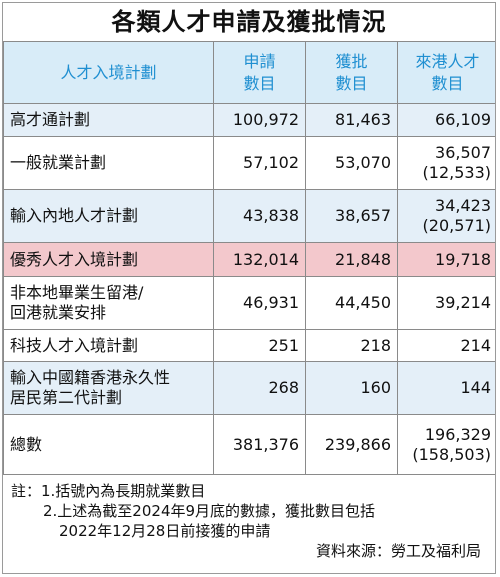  I want to click on arrived-count: 36,507 (12,533), so click(446, 163).